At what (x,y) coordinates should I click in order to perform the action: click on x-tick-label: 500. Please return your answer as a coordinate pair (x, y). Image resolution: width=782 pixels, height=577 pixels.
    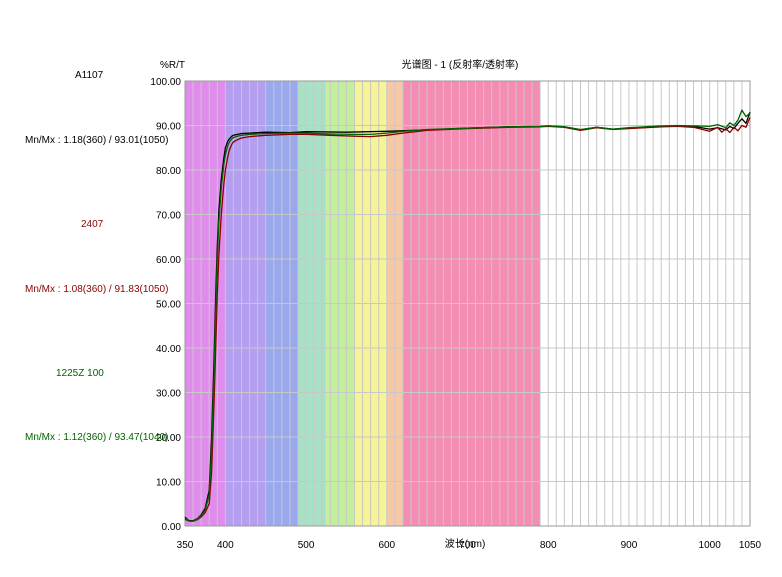
    Looking at the image, I should click on (306, 545).